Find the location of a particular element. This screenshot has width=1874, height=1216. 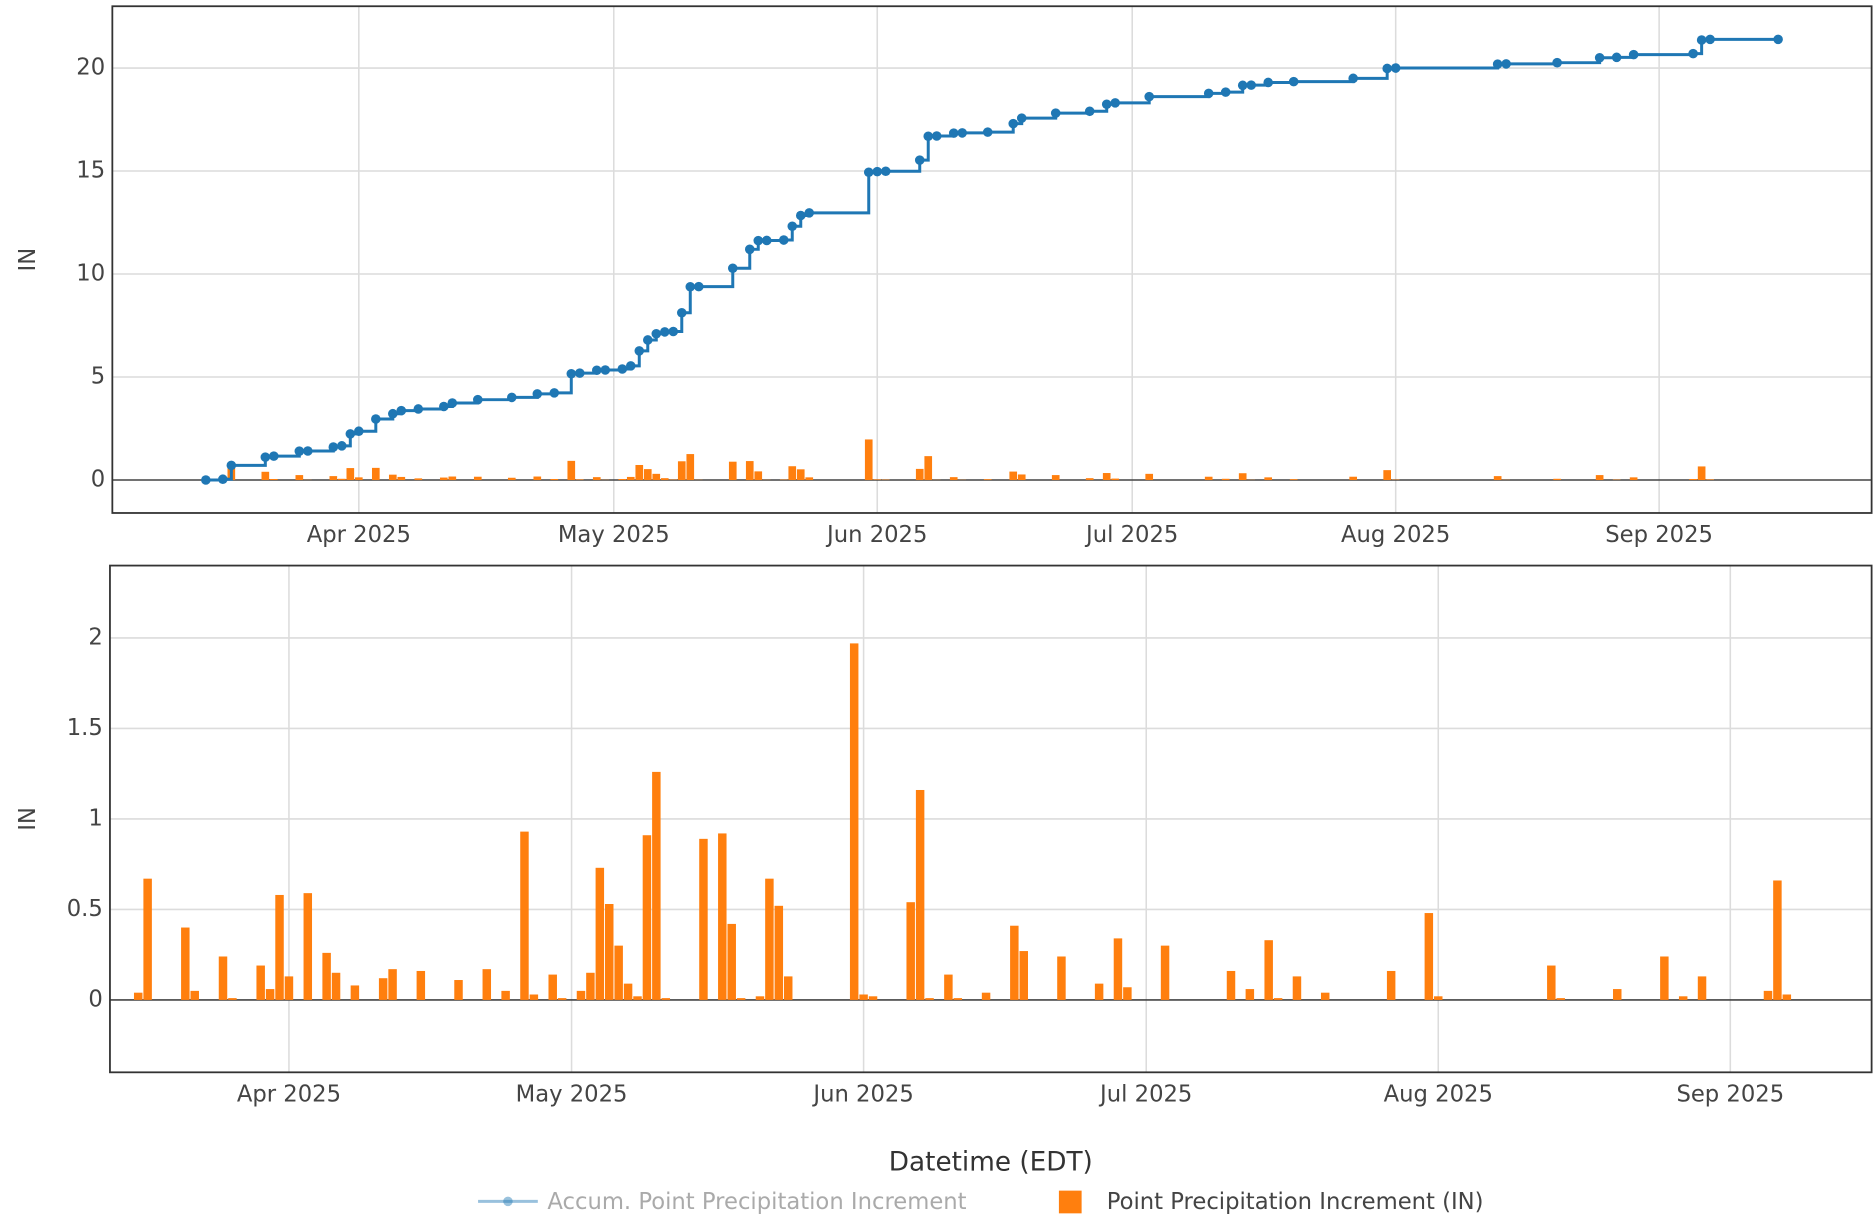

x-tick-label: Jun 2025 is located at coordinates (876, 535).